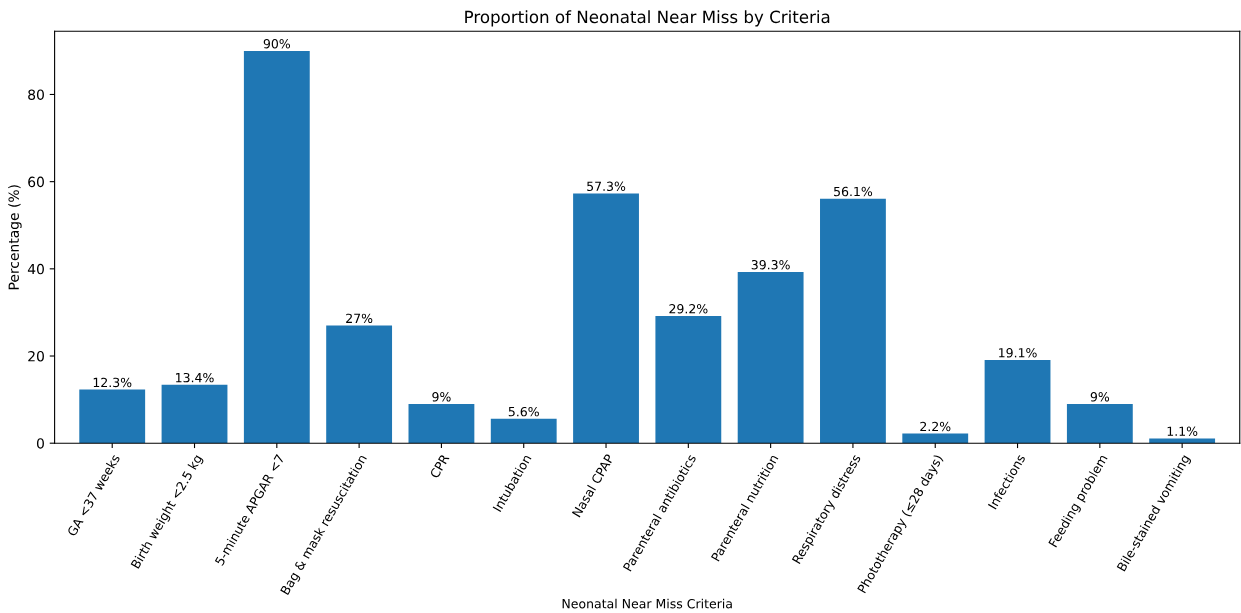 The height and width of the screenshot is (613, 1241). Describe the element at coordinates (770, 265) in the screenshot. I see `data-label: 39.3%` at that location.